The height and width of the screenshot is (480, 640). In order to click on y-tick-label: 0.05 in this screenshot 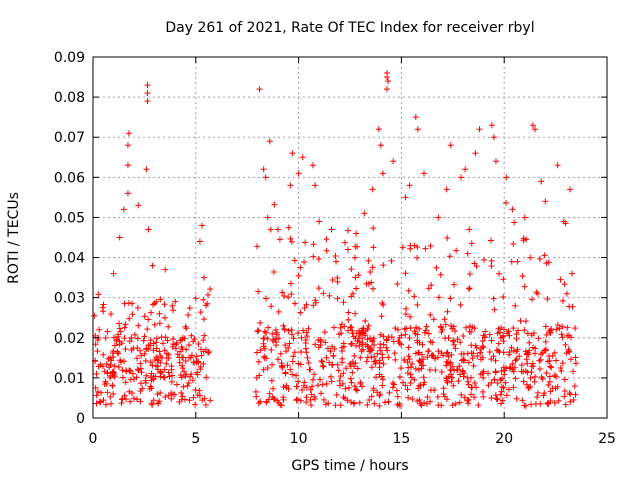, I will do `click(69, 218)`.